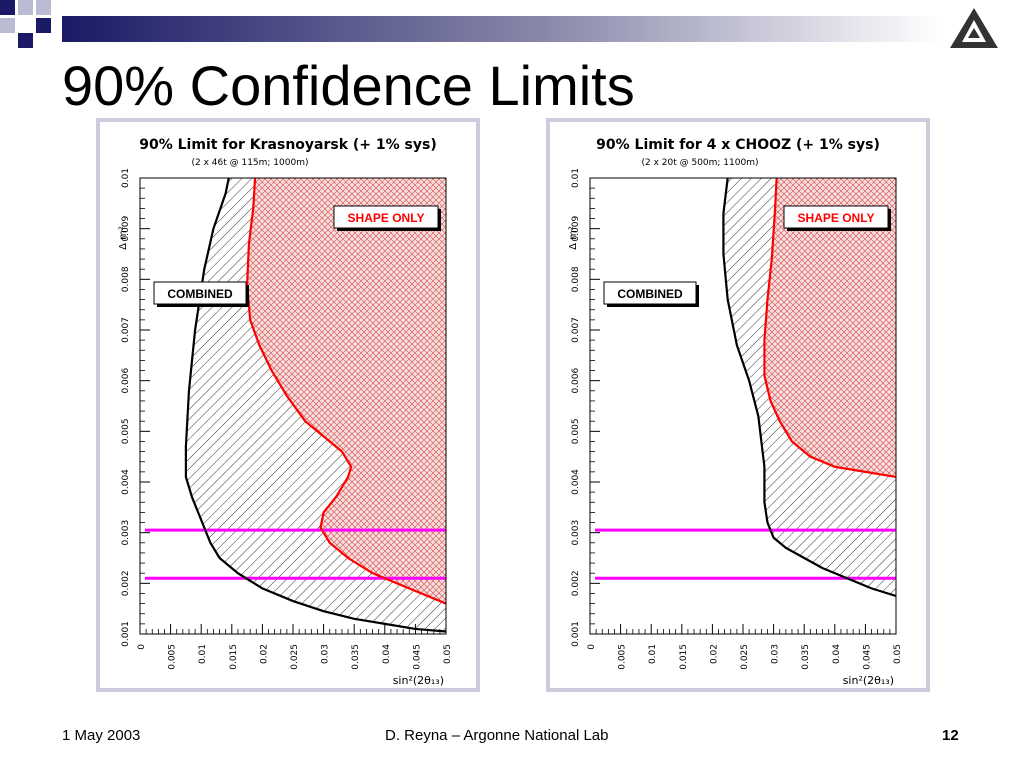 The image size is (1024, 768). I want to click on page-number: 12, so click(950, 735).